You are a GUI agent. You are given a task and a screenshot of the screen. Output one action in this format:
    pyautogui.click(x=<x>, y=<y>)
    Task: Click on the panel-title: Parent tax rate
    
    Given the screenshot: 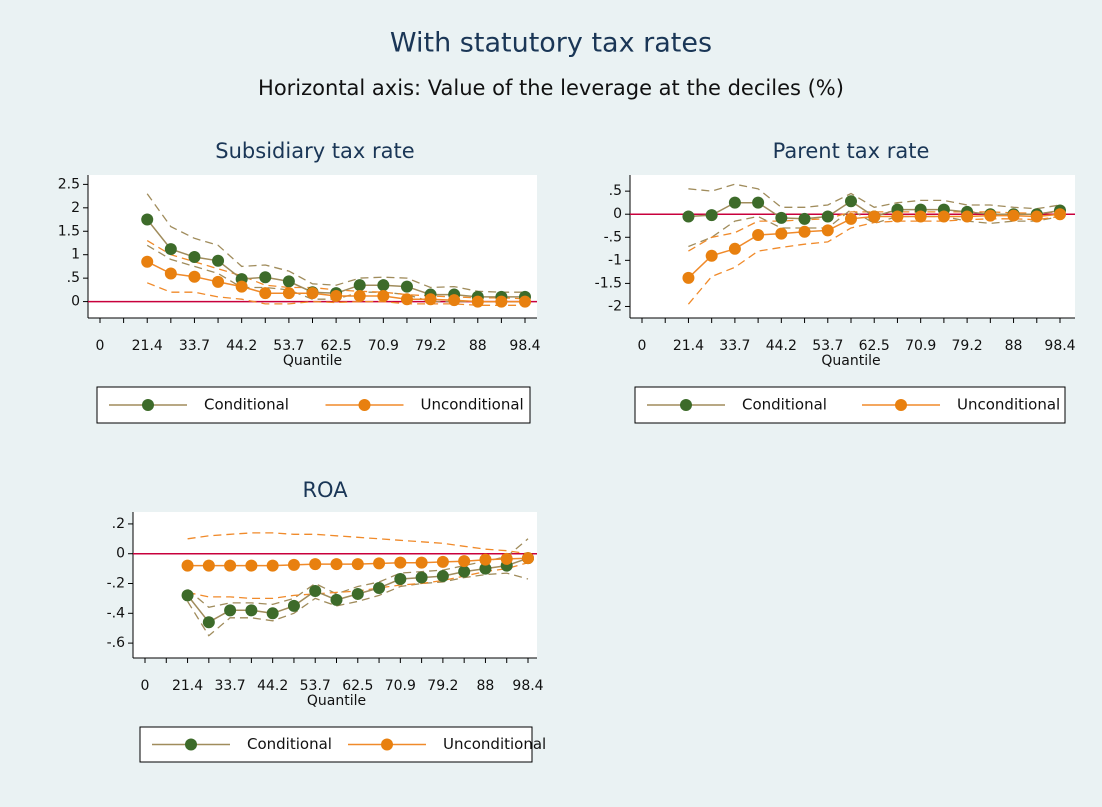 What is the action you would take?
    pyautogui.click(x=851, y=151)
    